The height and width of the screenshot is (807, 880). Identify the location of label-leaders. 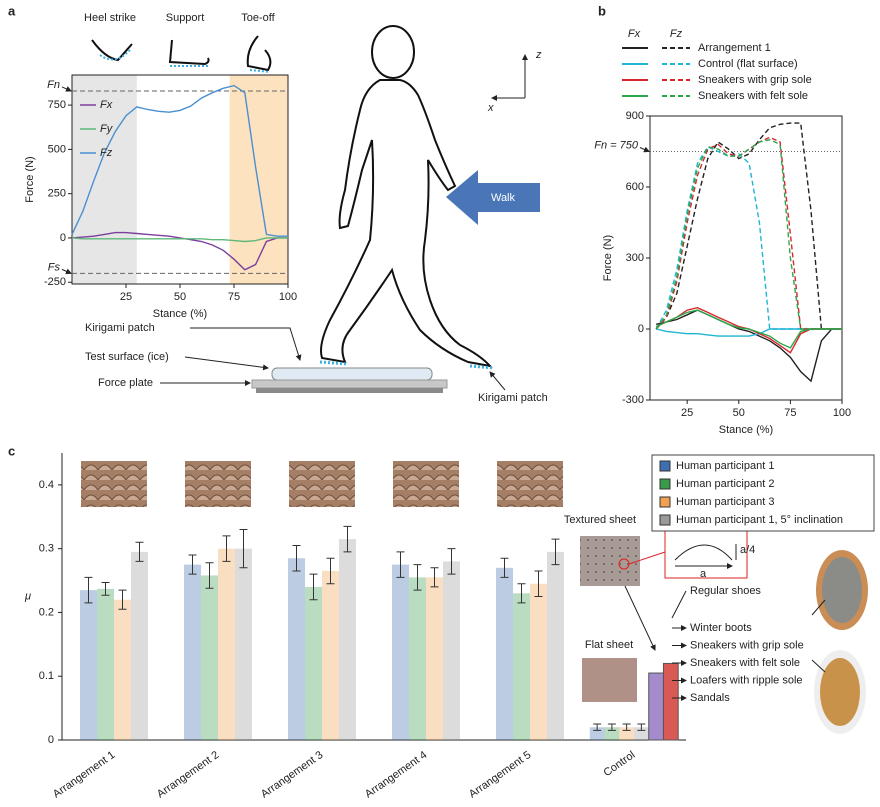
(333, 359).